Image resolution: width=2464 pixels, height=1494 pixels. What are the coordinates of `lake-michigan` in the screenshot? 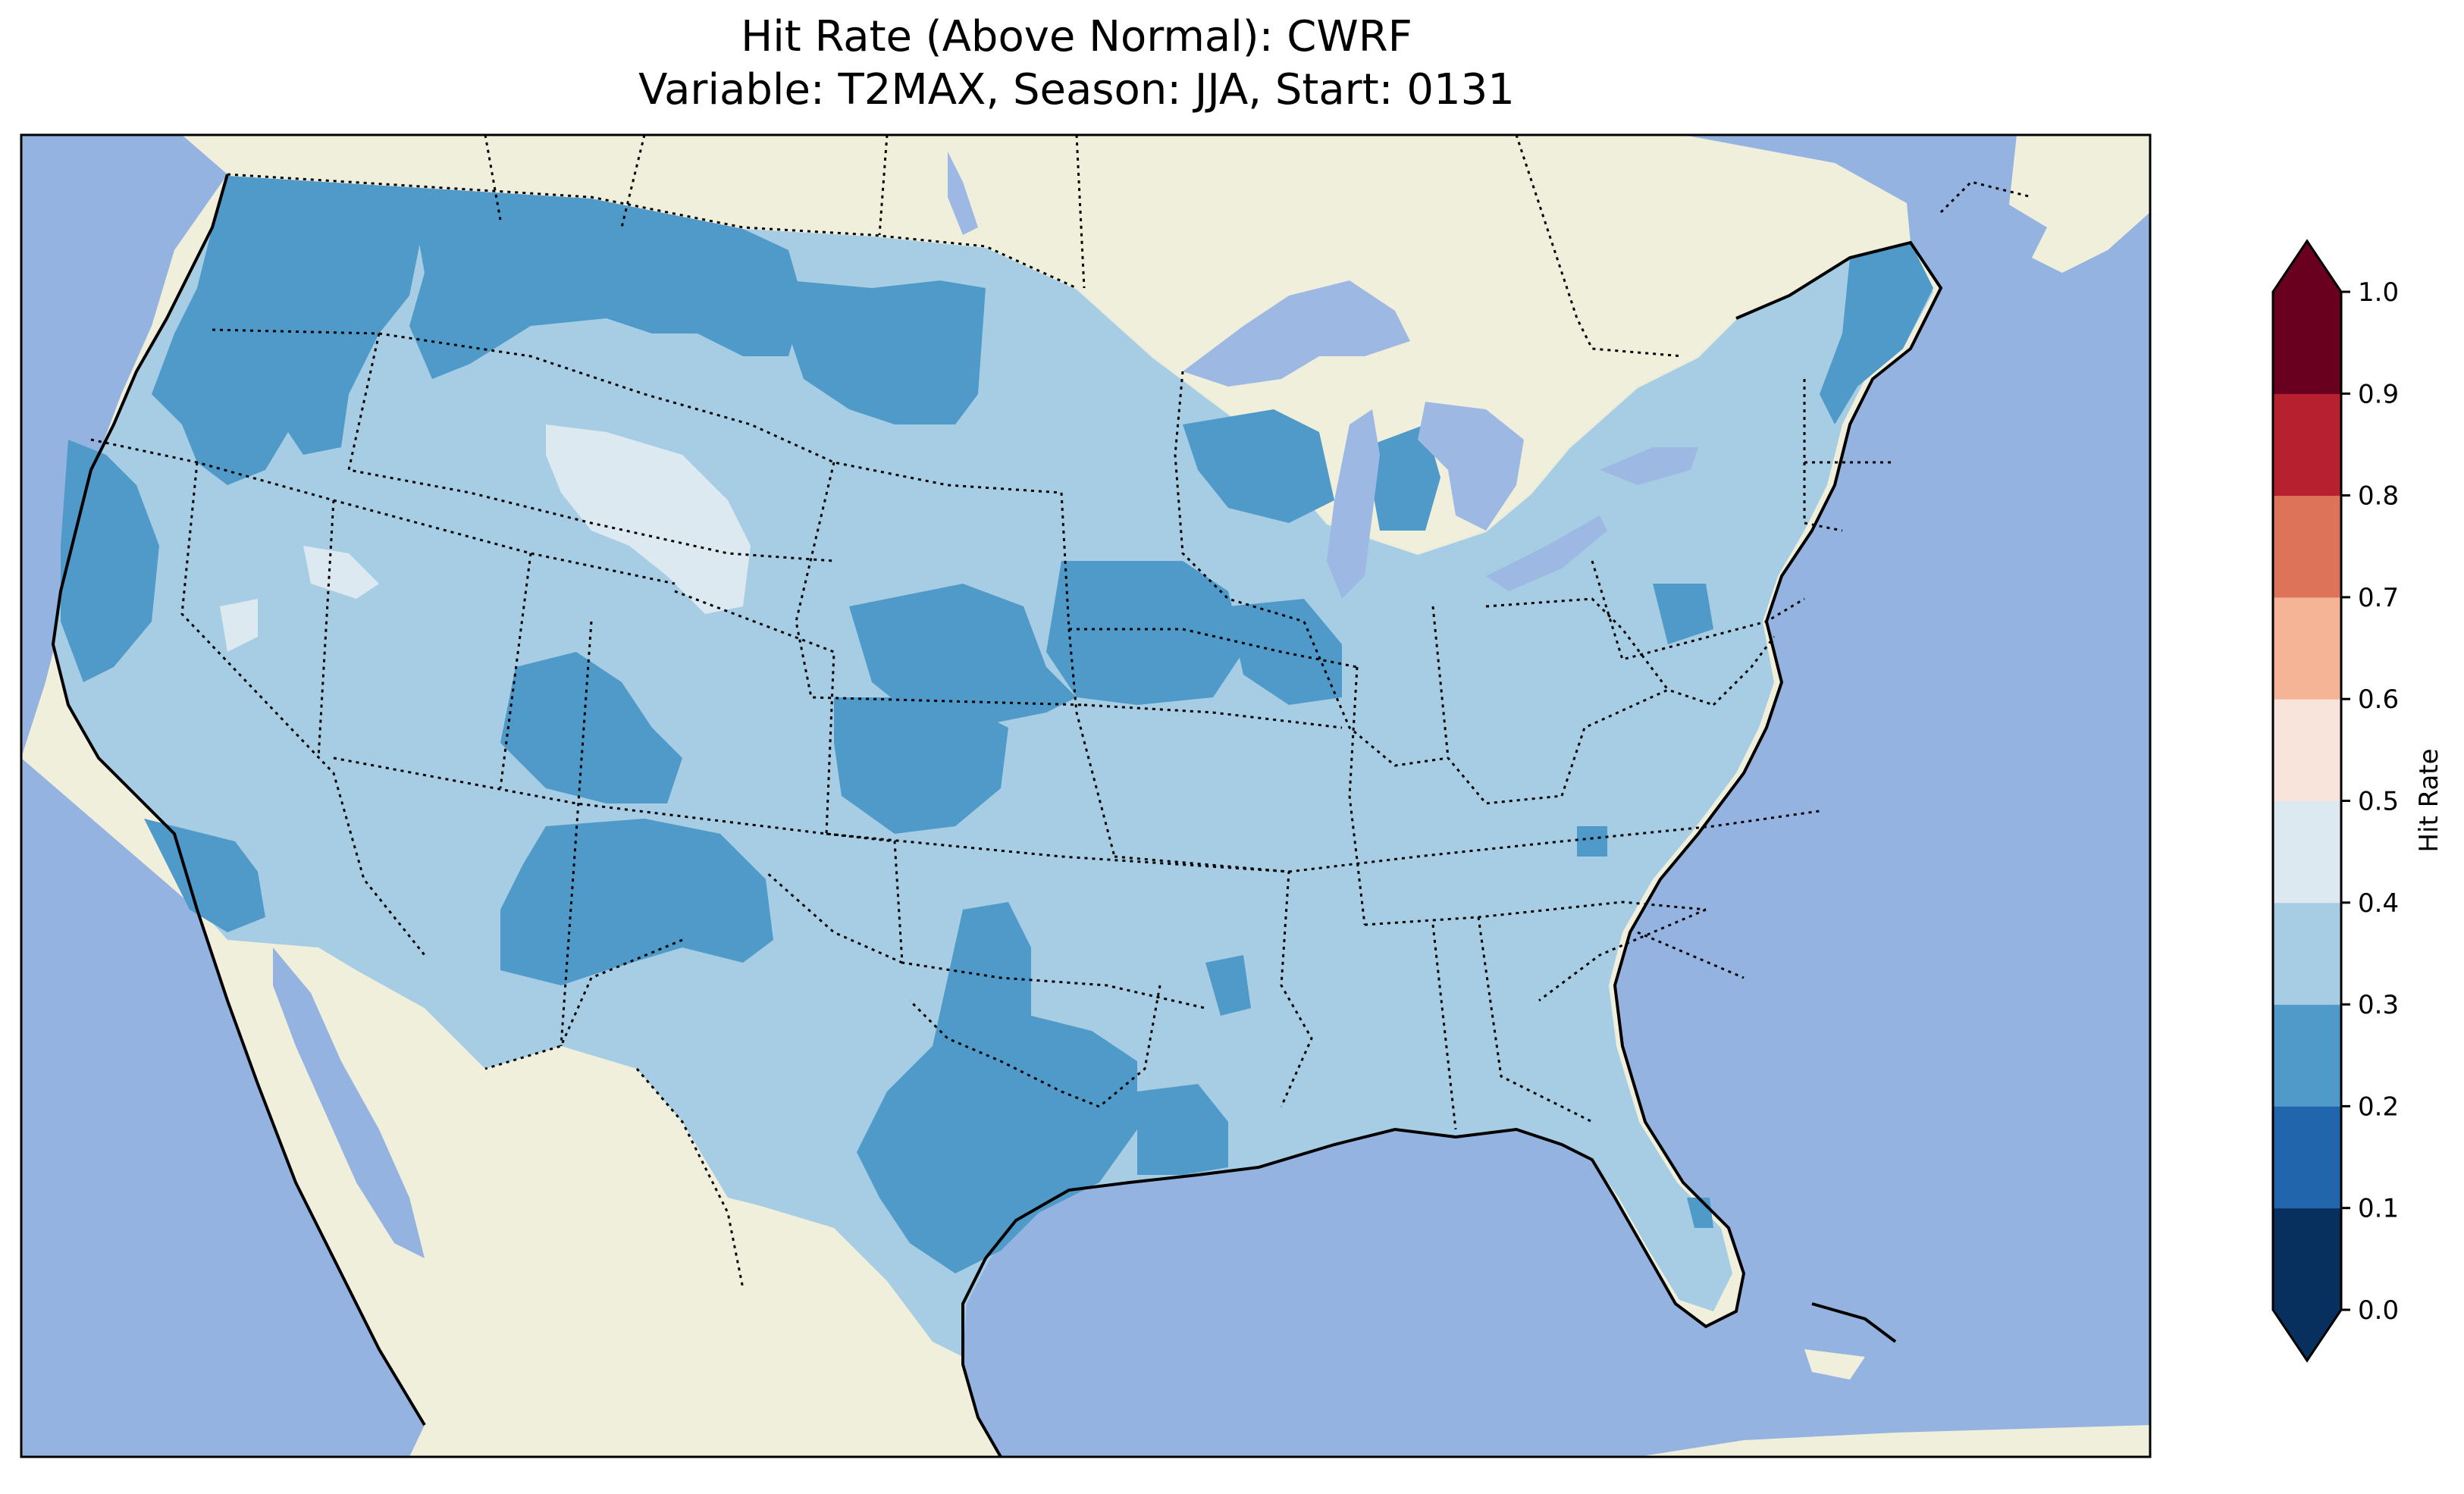 It's located at (1354, 504).